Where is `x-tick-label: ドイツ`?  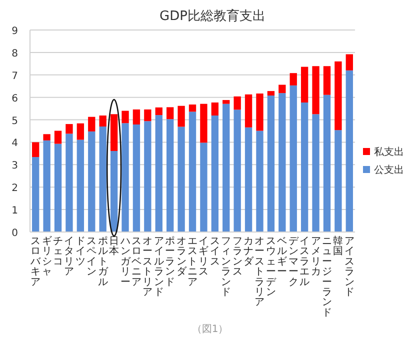 x-tick-label: ドイツ is located at coordinates (80, 252).